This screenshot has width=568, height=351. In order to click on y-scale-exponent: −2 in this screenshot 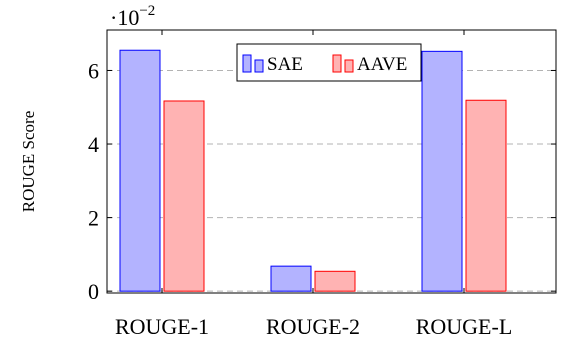, I will do `click(147, 11)`.